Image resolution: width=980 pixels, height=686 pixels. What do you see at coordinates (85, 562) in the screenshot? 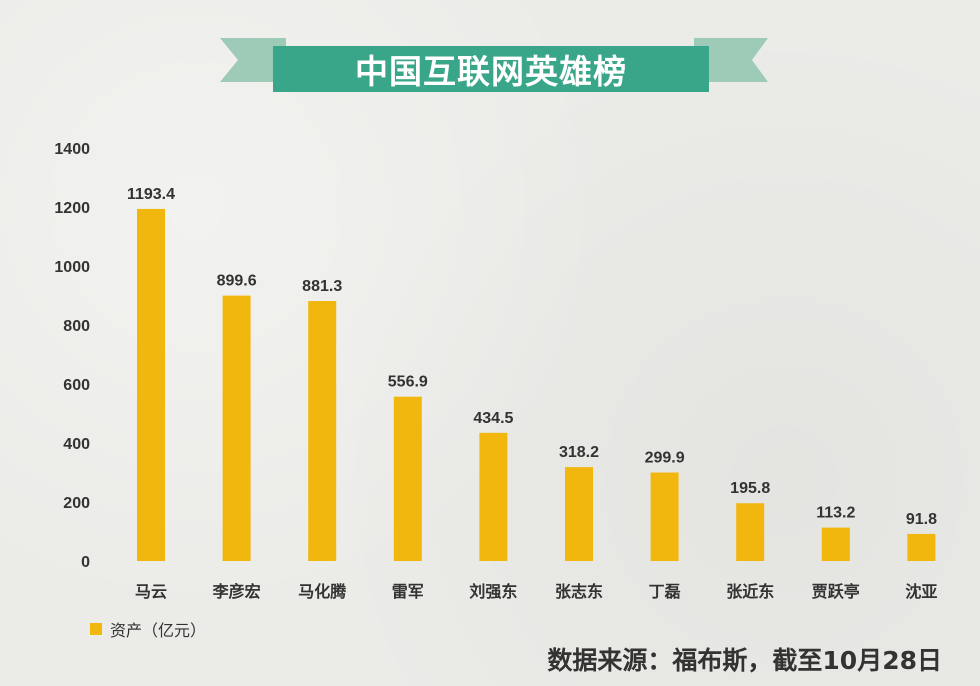
I see `y-tick-label: 0` at bounding box center [85, 562].